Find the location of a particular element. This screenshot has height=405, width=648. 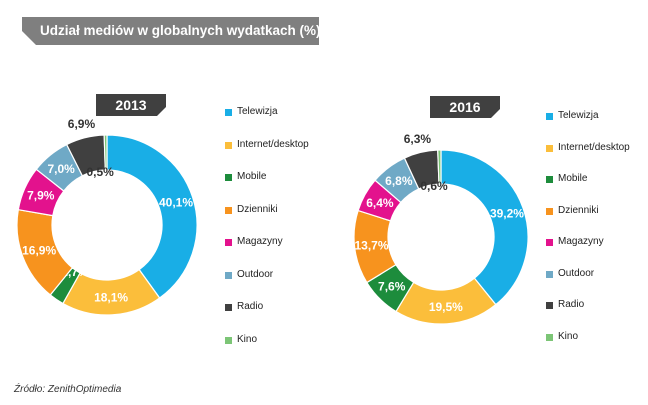

data-label-kino: 0,5% is located at coordinates (100, 172).